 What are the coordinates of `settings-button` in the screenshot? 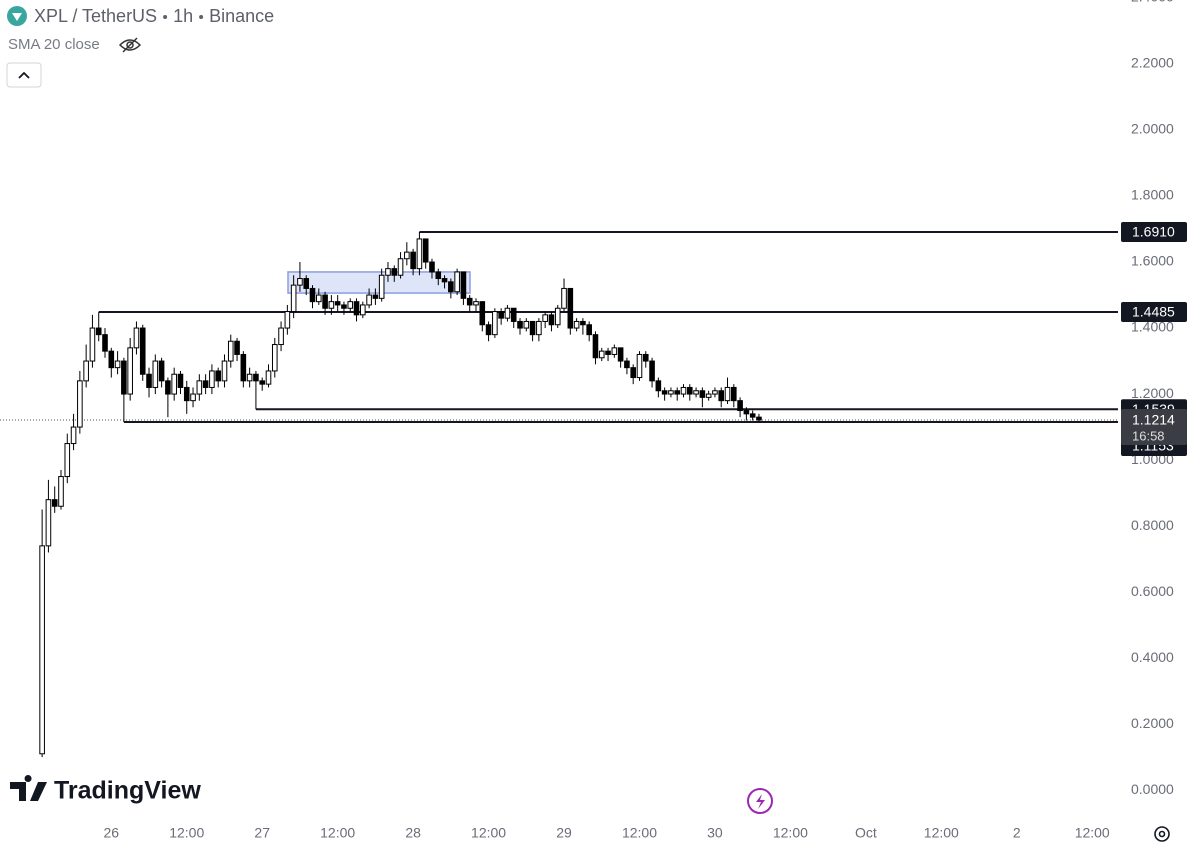 It's located at (1162, 834).